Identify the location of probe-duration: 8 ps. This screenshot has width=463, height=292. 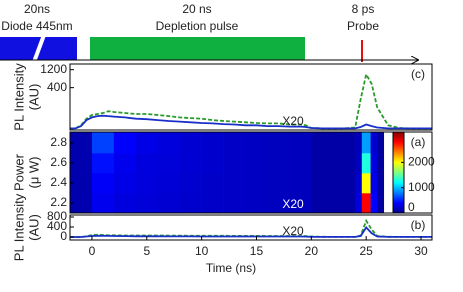
(363, 9).